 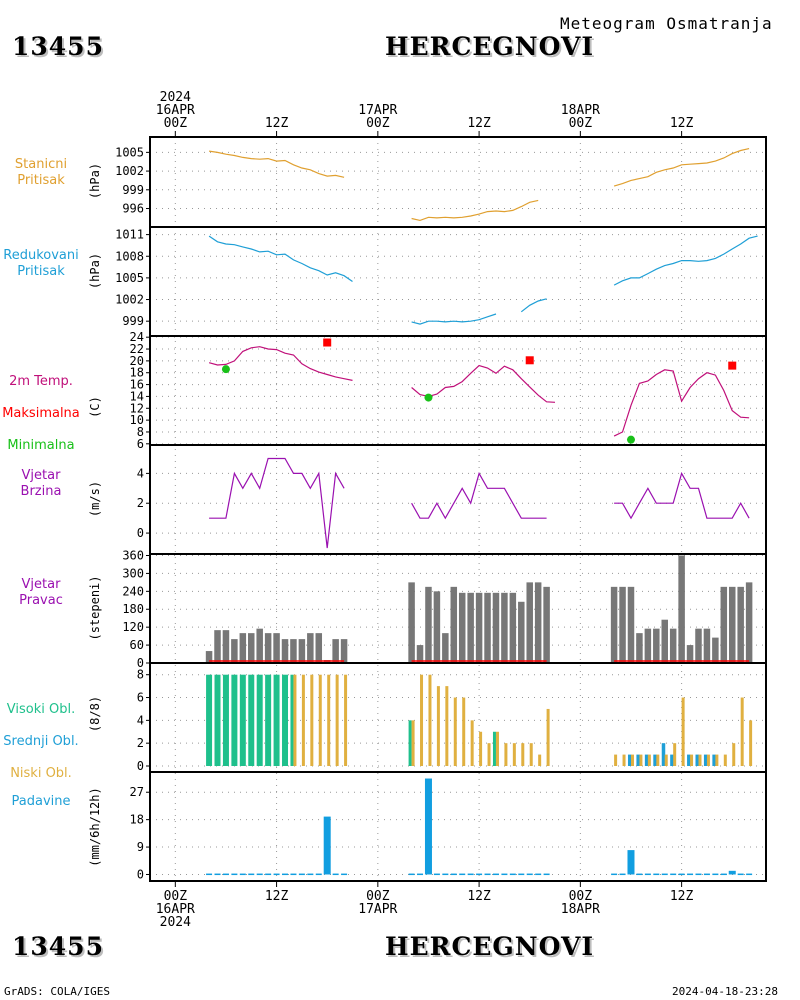 What do you see at coordinates (630, 439) in the screenshot?
I see `minimum-temperature-marker` at bounding box center [630, 439].